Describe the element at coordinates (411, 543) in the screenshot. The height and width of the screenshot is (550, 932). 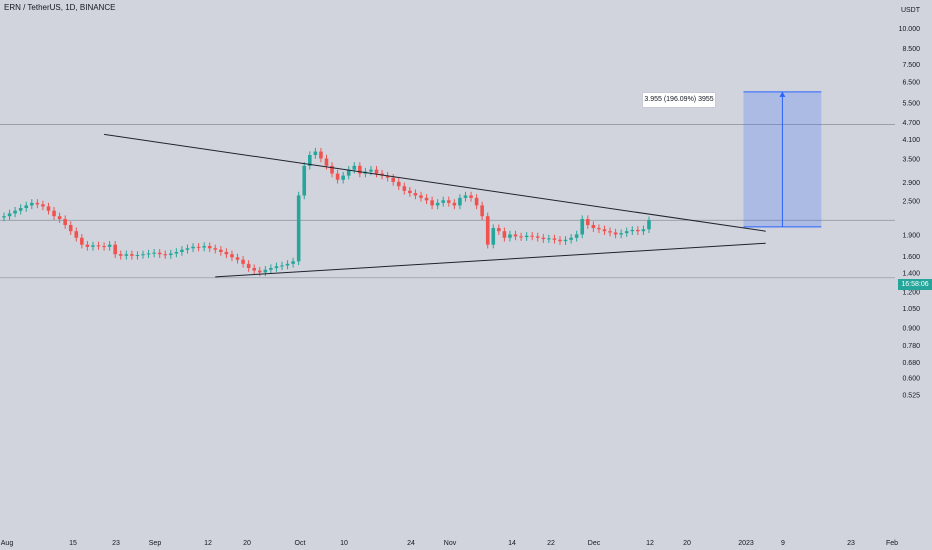
I see `time-tick-label: 24` at that location.